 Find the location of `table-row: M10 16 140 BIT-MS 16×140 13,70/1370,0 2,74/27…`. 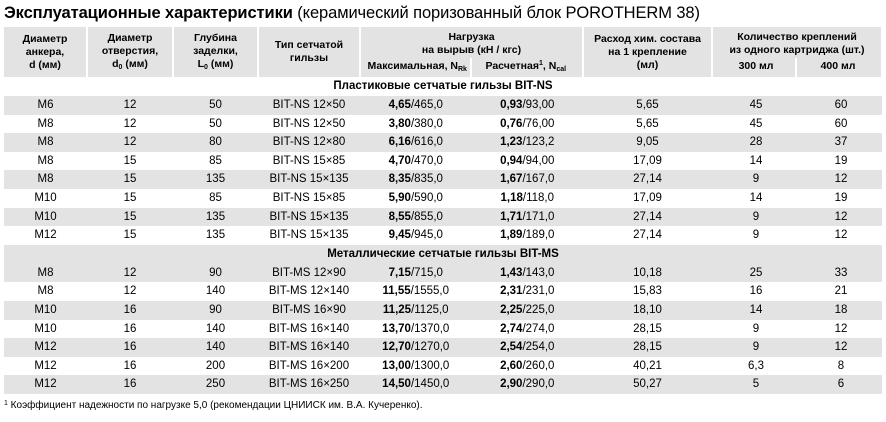

table-row: M10 16 140 BIT-MS 16×140 13,70/1370,0 2,74/27… is located at coordinates (443, 329).